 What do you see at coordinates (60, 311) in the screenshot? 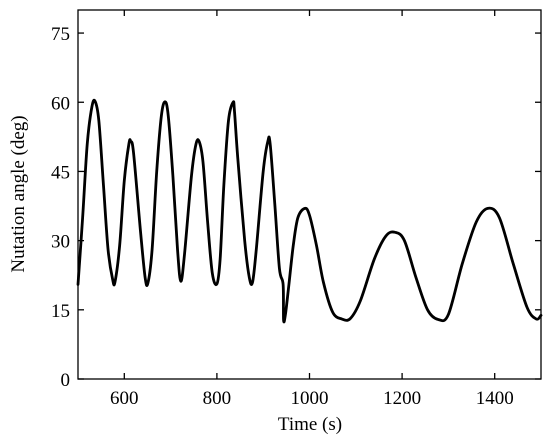
I see `y-tick-label-15: 15` at bounding box center [60, 311].